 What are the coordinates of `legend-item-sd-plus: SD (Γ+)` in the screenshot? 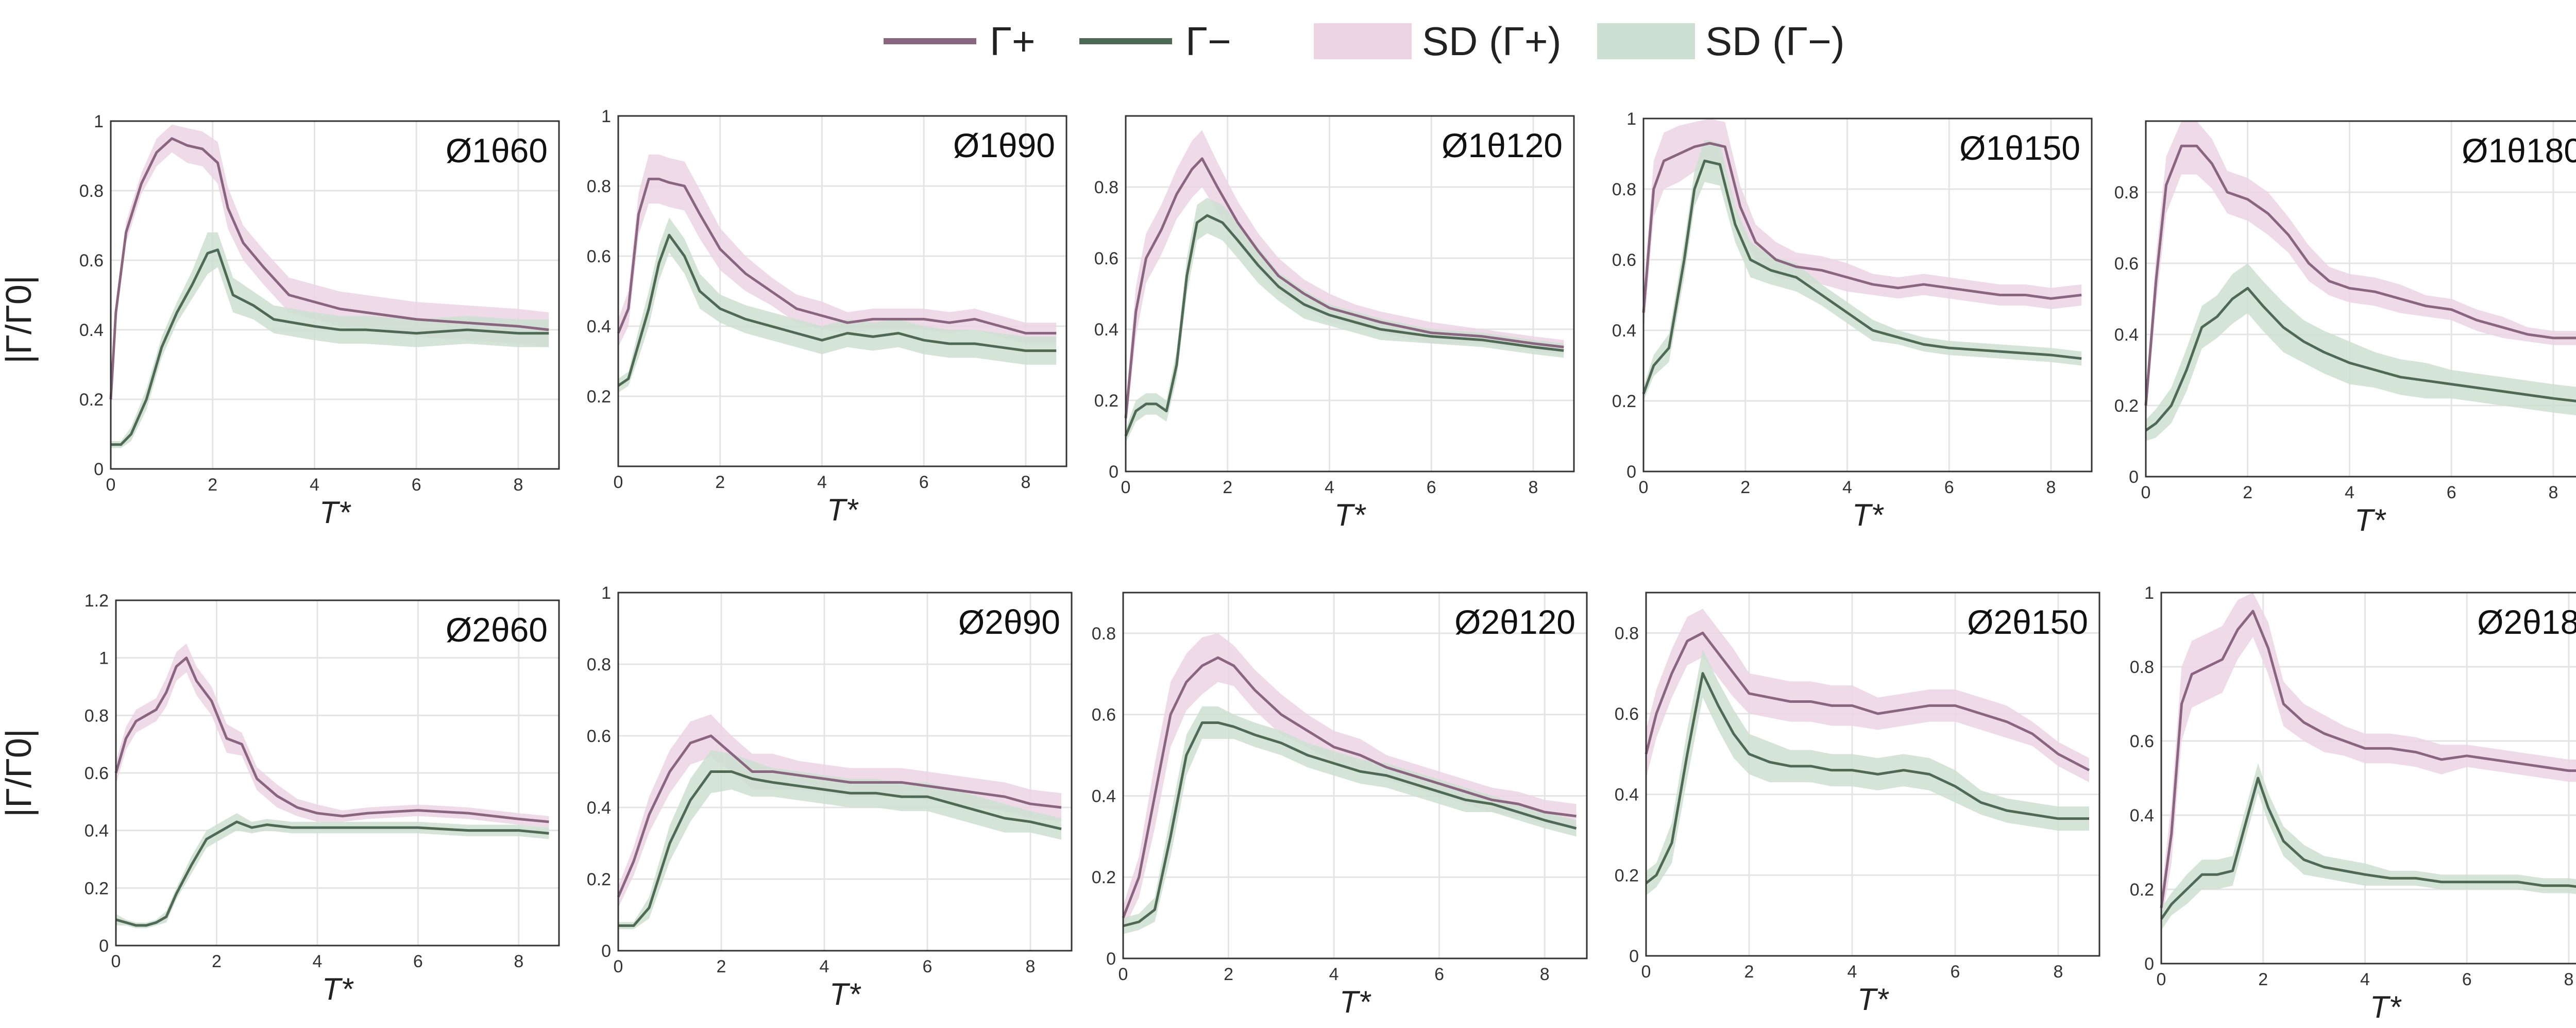 It's located at (1438, 41).